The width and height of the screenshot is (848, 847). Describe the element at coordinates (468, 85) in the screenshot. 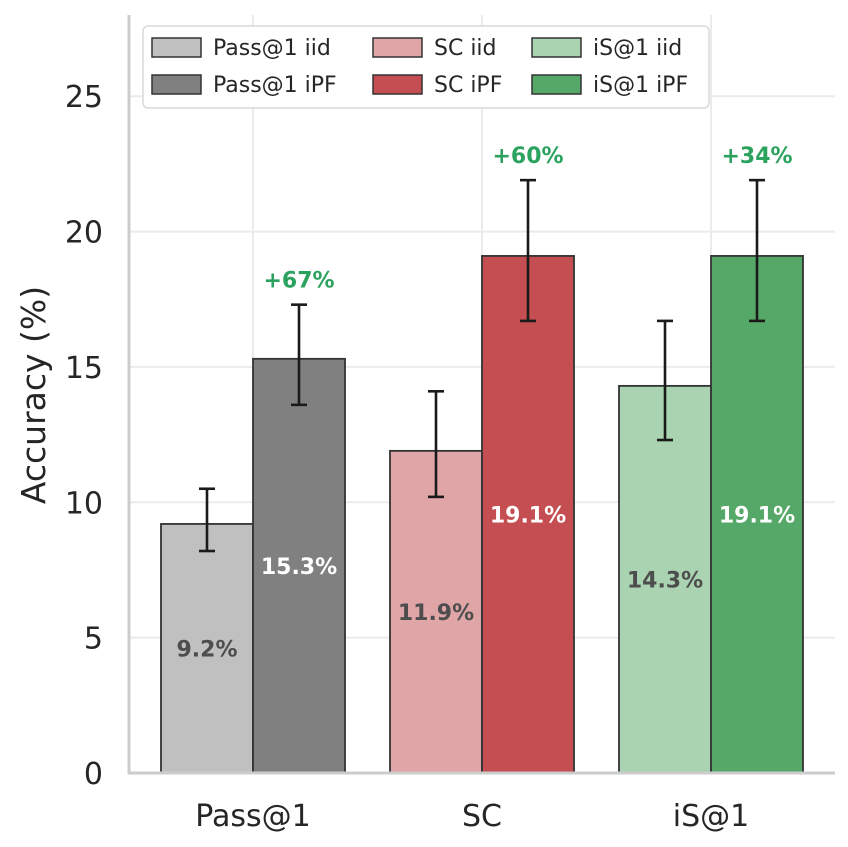

I see `legend-entry: SC iPF` at that location.